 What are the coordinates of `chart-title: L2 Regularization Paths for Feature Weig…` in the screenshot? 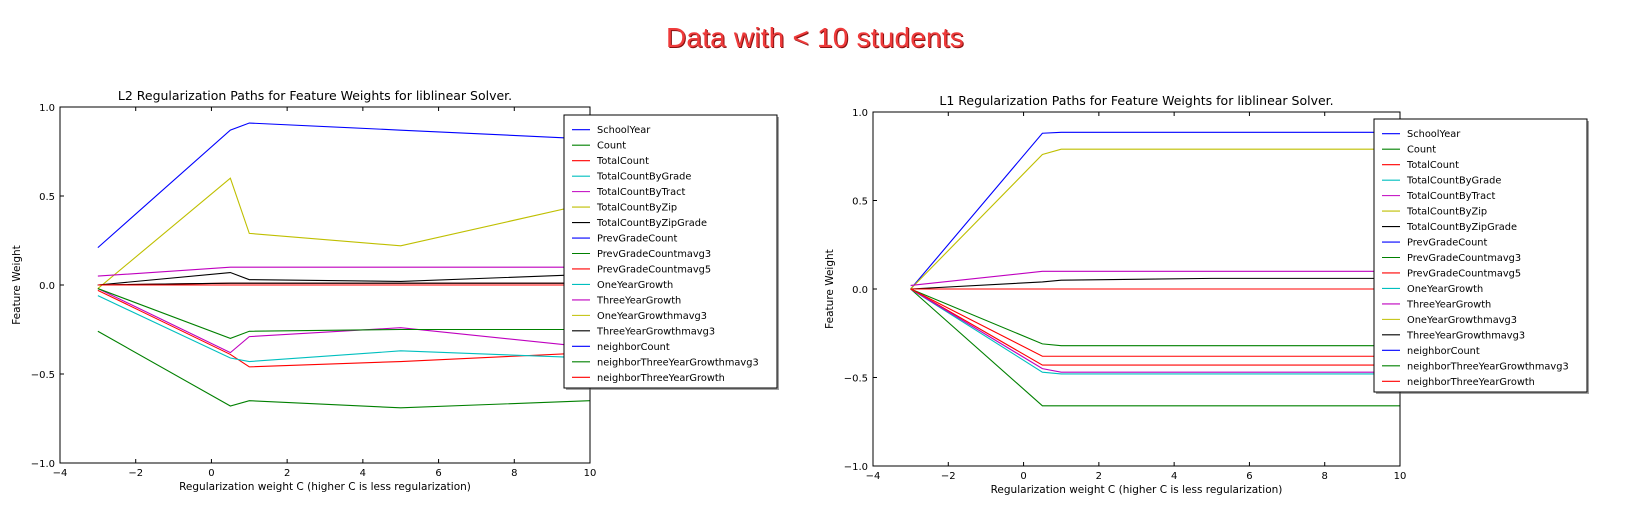 It's located at (315, 95).